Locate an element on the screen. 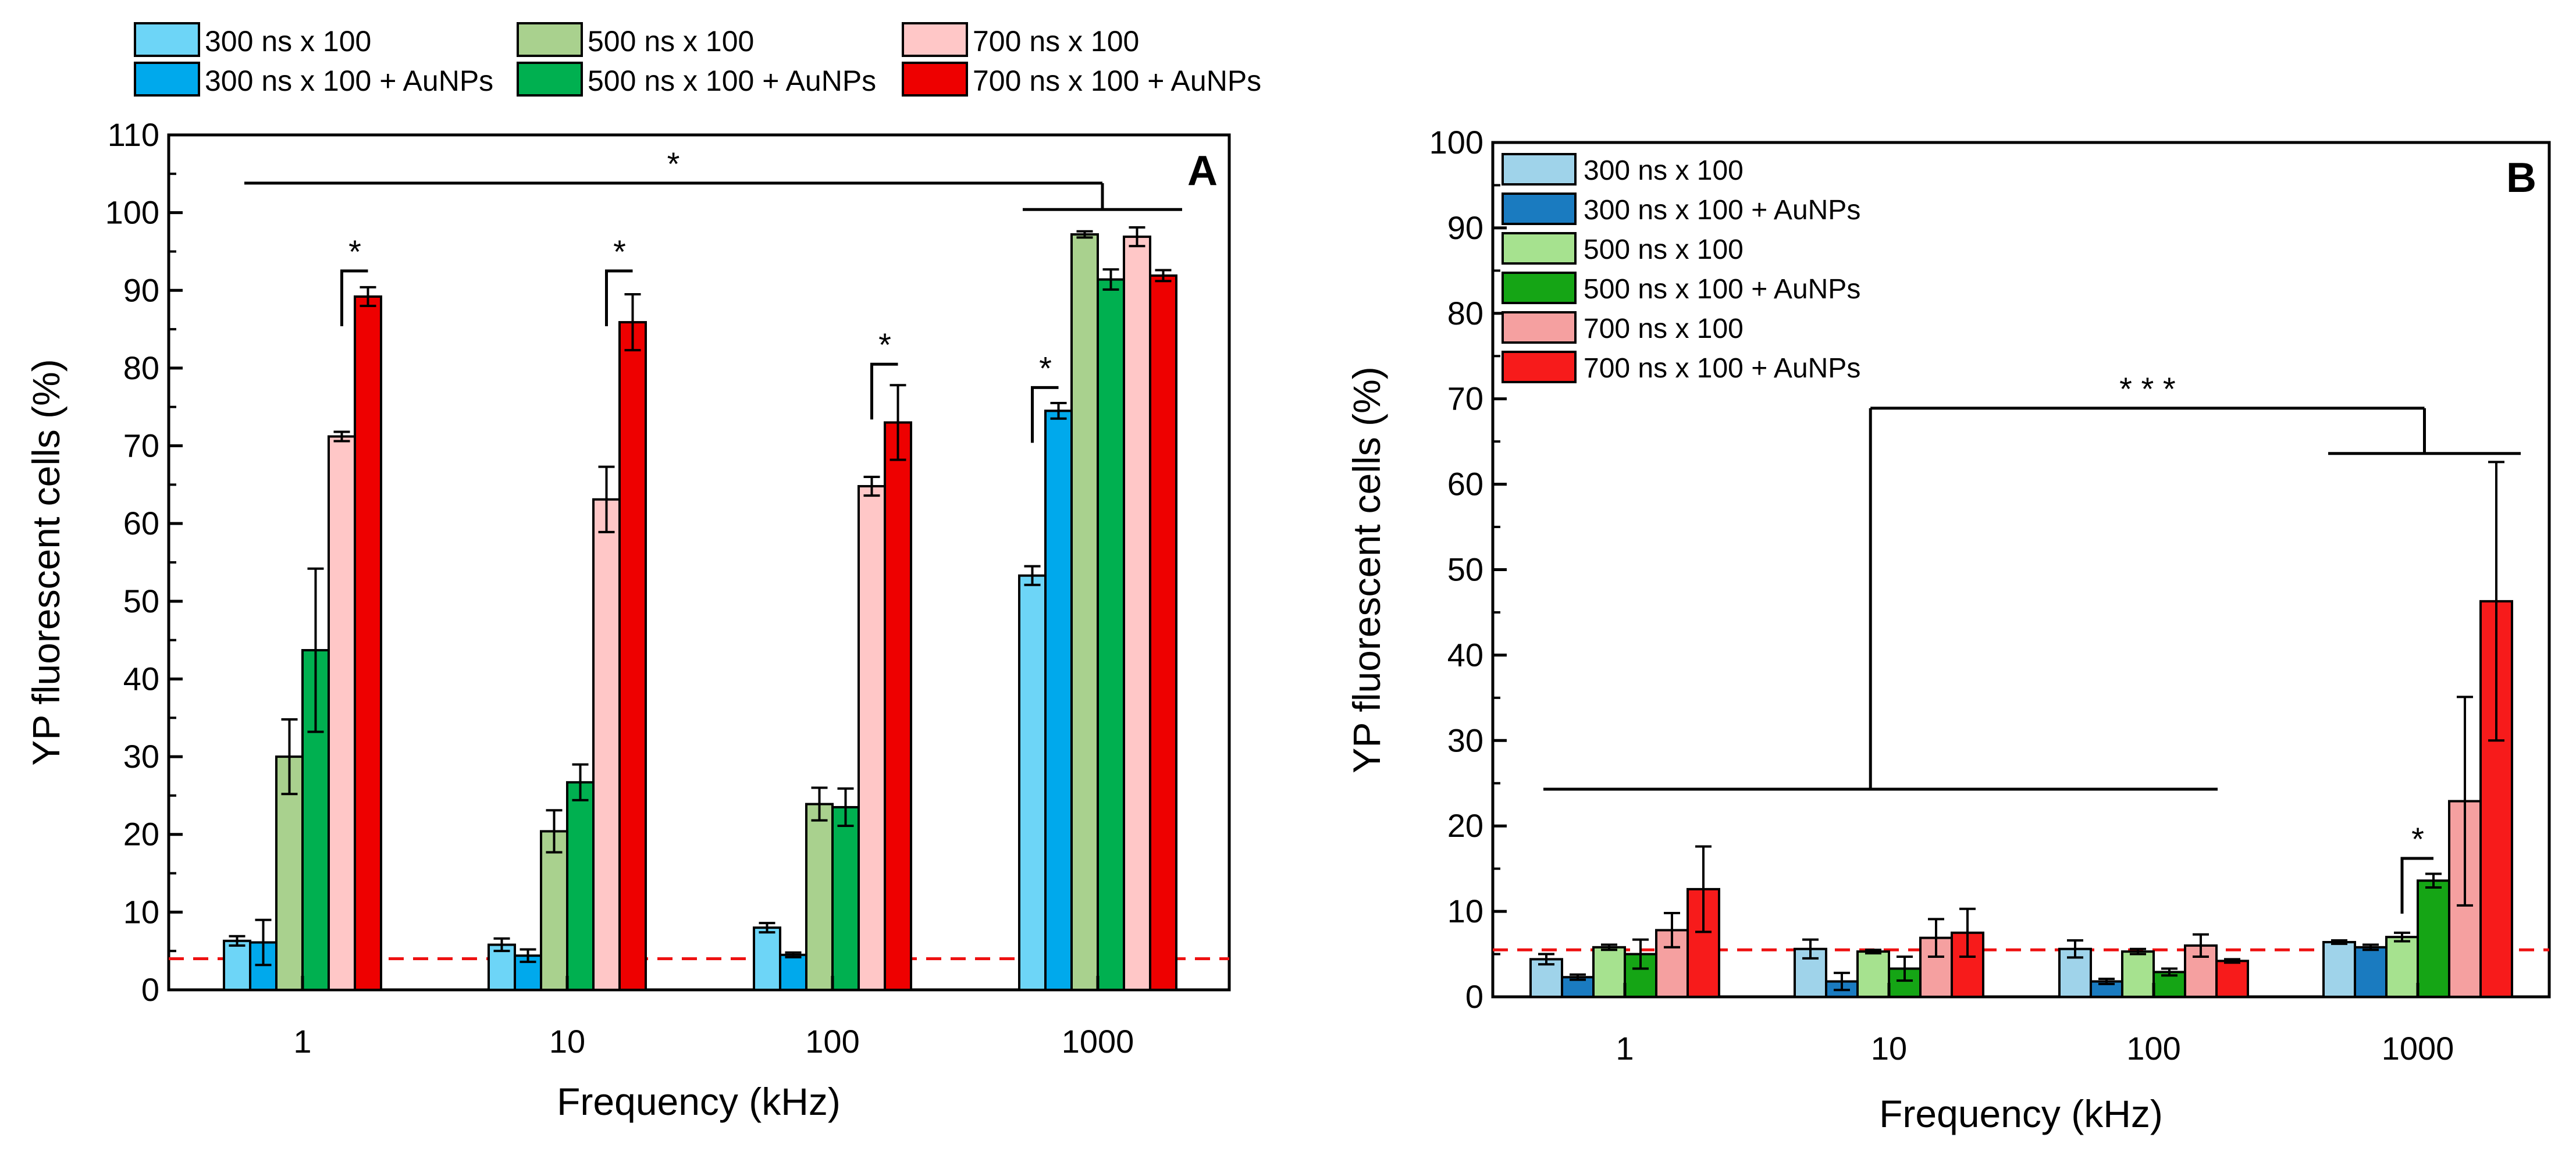  panel-a-x-title: Frequency (kHz) is located at coordinates (699, 1101).